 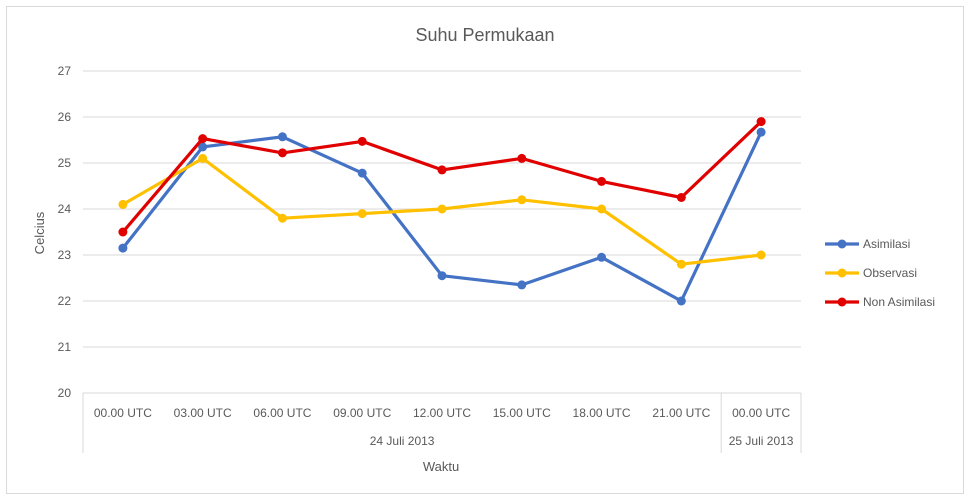 I want to click on legend-label: Asimilasi, so click(x=886, y=244).